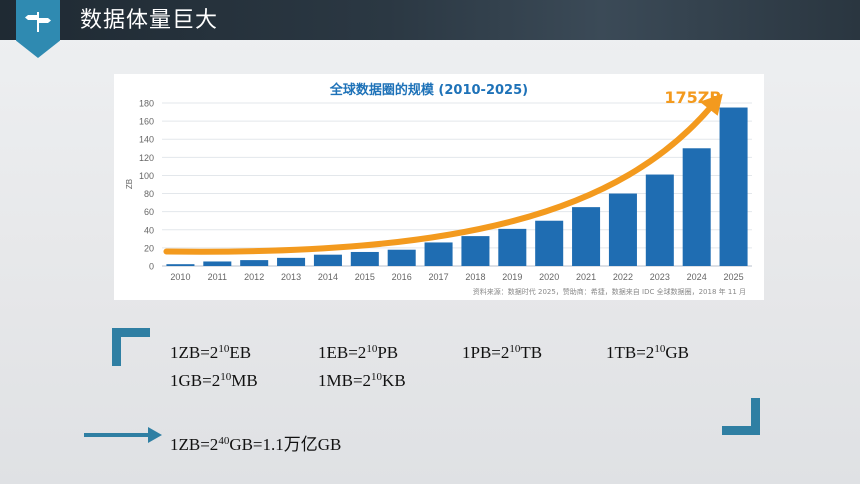 The width and height of the screenshot is (860, 484). I want to click on x-tick-label: 2015, so click(365, 277).